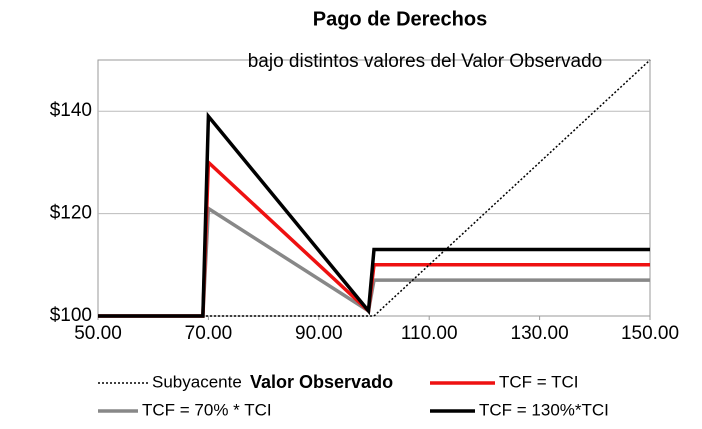  I want to click on x-tick-label: 150.00, so click(650, 333).